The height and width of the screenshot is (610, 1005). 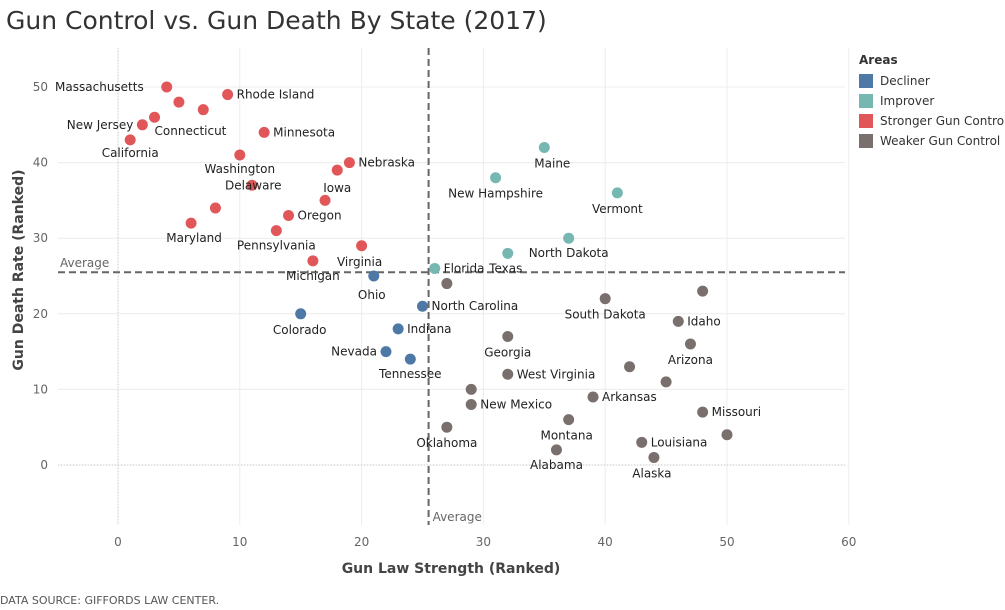 What do you see at coordinates (313, 276) in the screenshot?
I see `point-label: Michigan` at bounding box center [313, 276].